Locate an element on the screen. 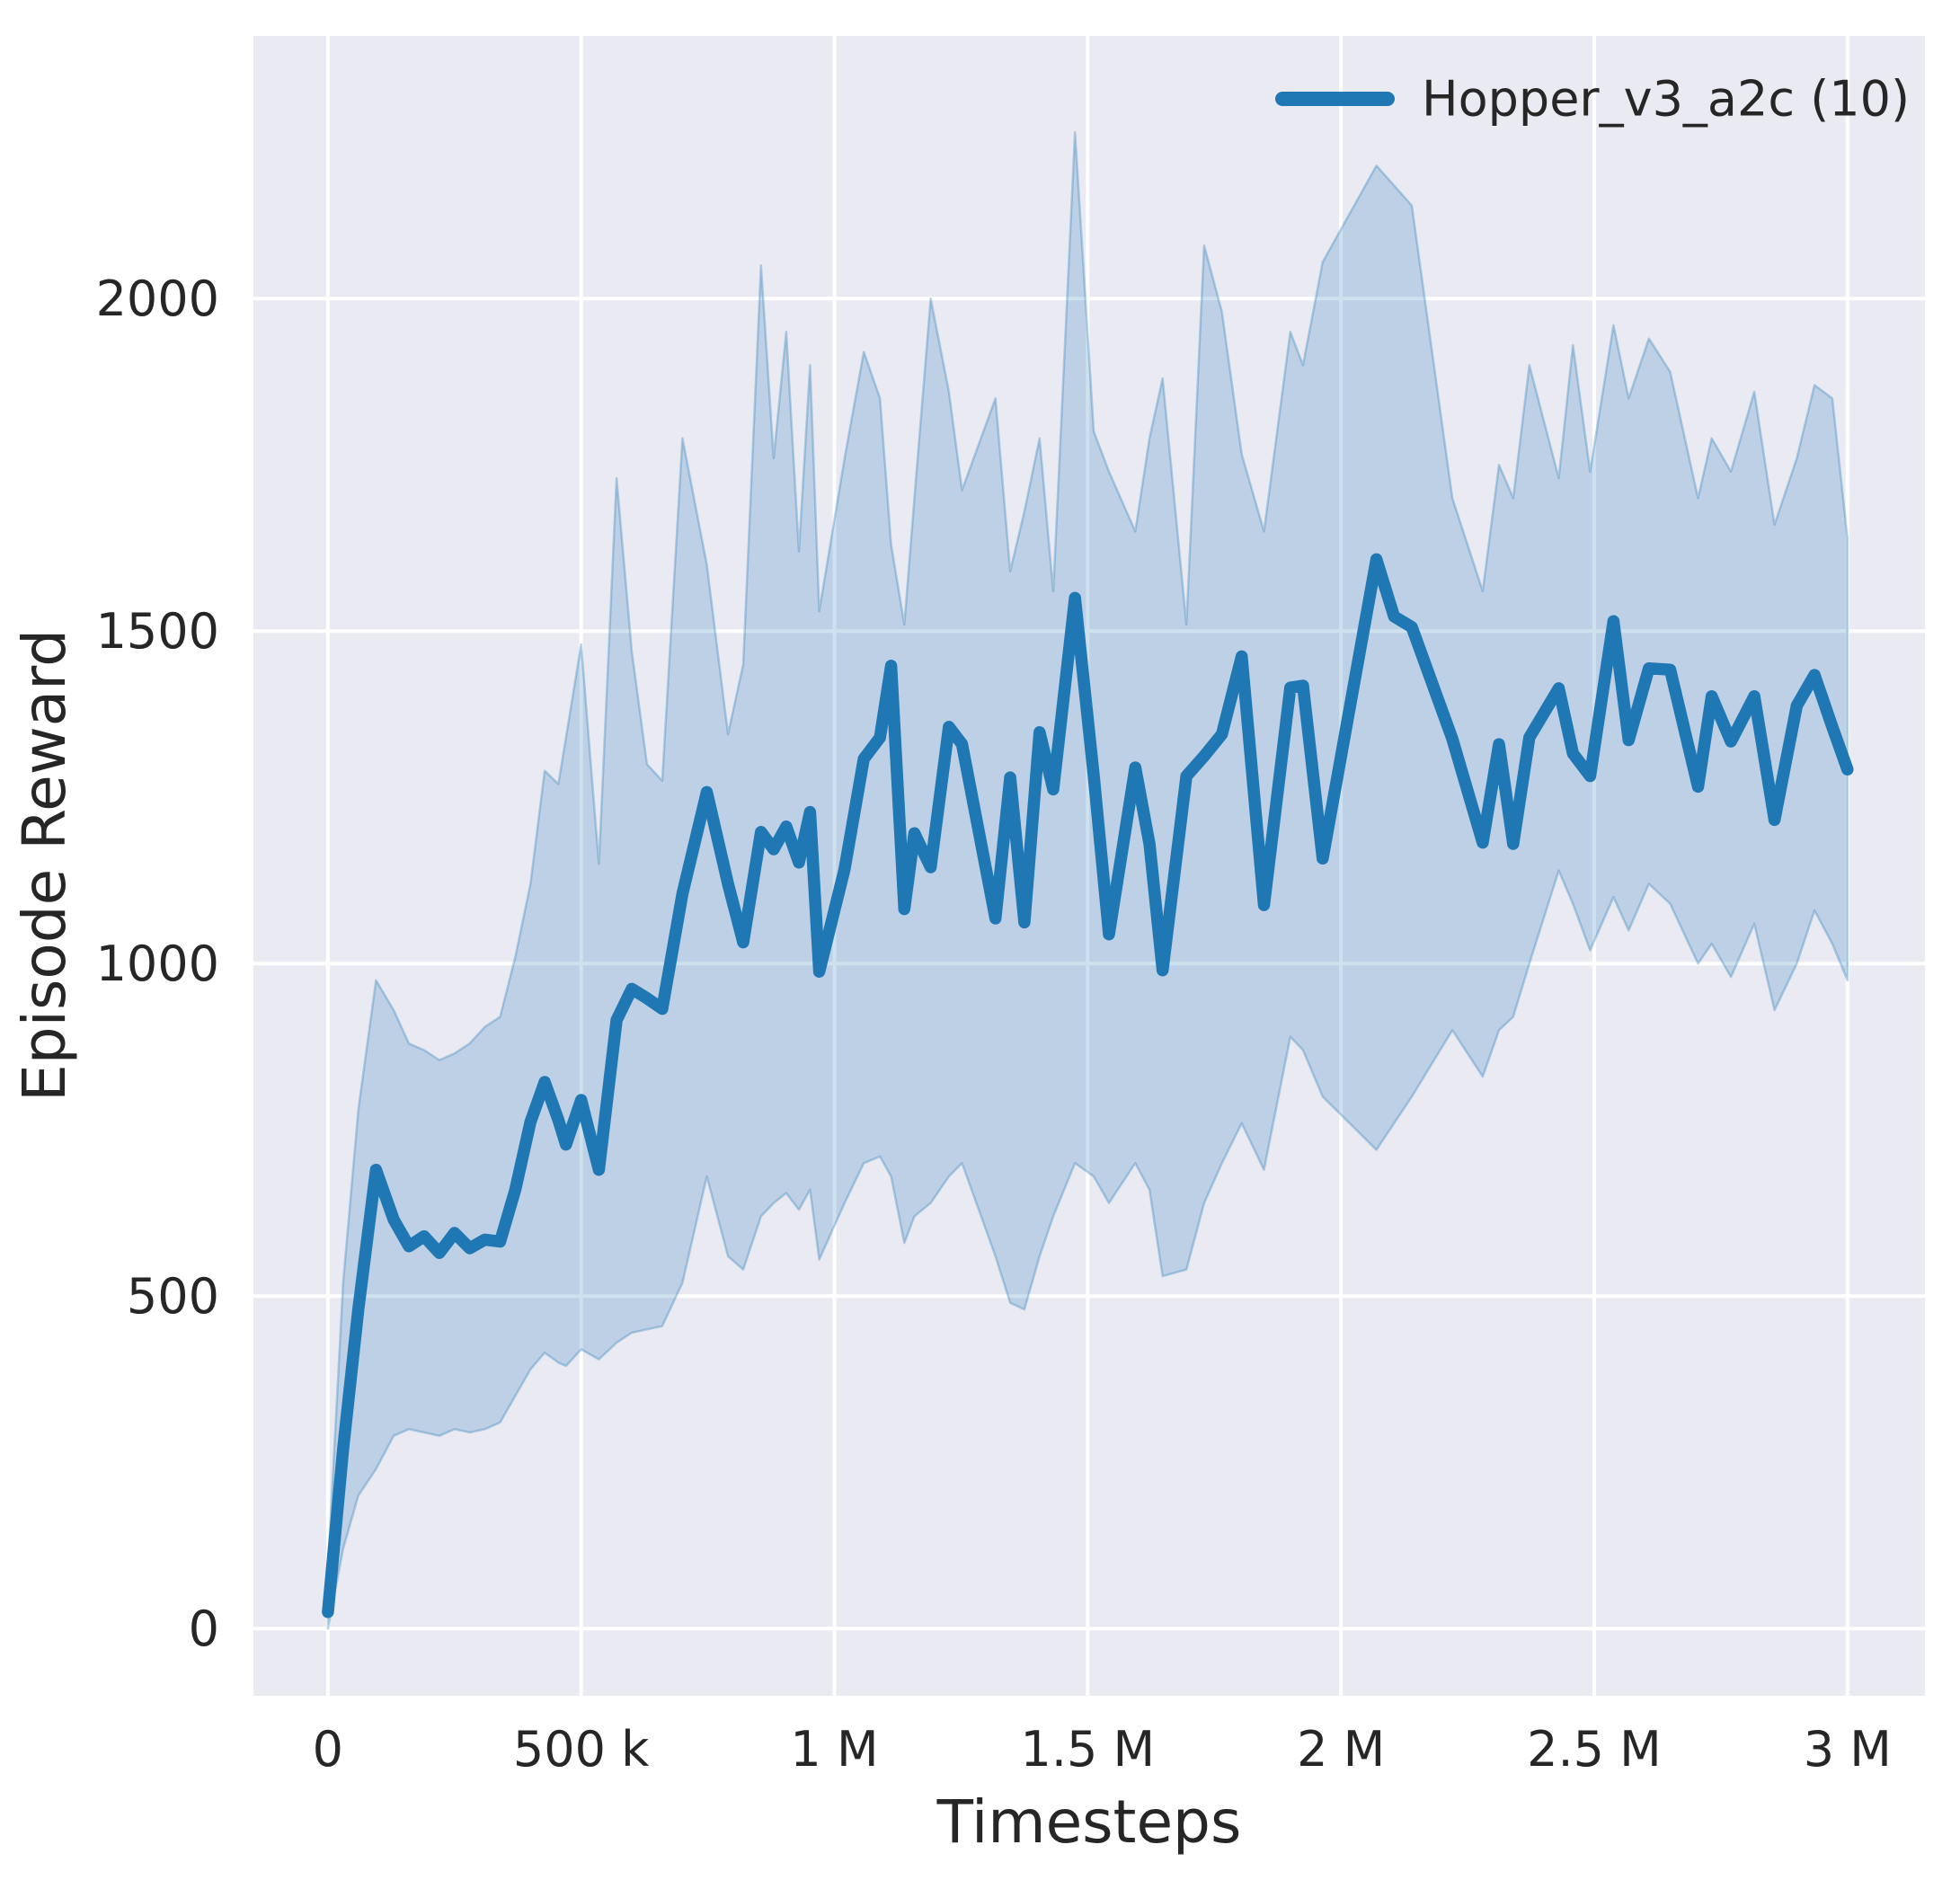 The image size is (1960, 1889). y-tick-label: 0 is located at coordinates (204, 1629).